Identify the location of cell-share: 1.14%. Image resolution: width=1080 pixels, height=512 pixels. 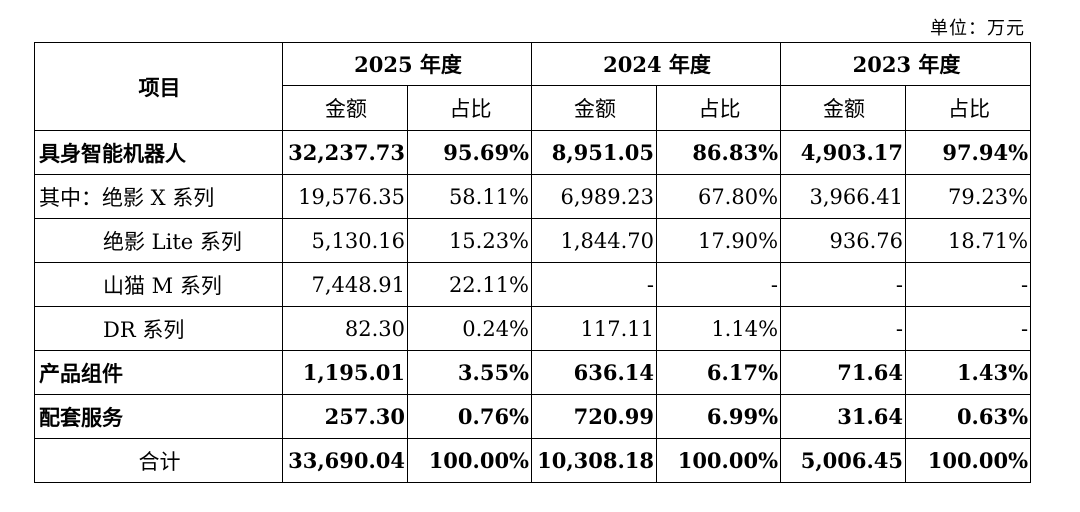
(719, 328).